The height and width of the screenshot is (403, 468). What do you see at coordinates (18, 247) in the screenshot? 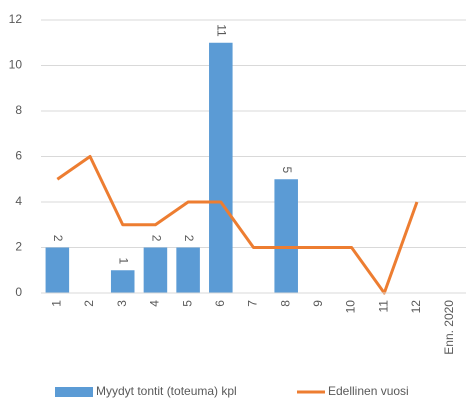
I see `y-tick-label: 2` at bounding box center [18, 247].